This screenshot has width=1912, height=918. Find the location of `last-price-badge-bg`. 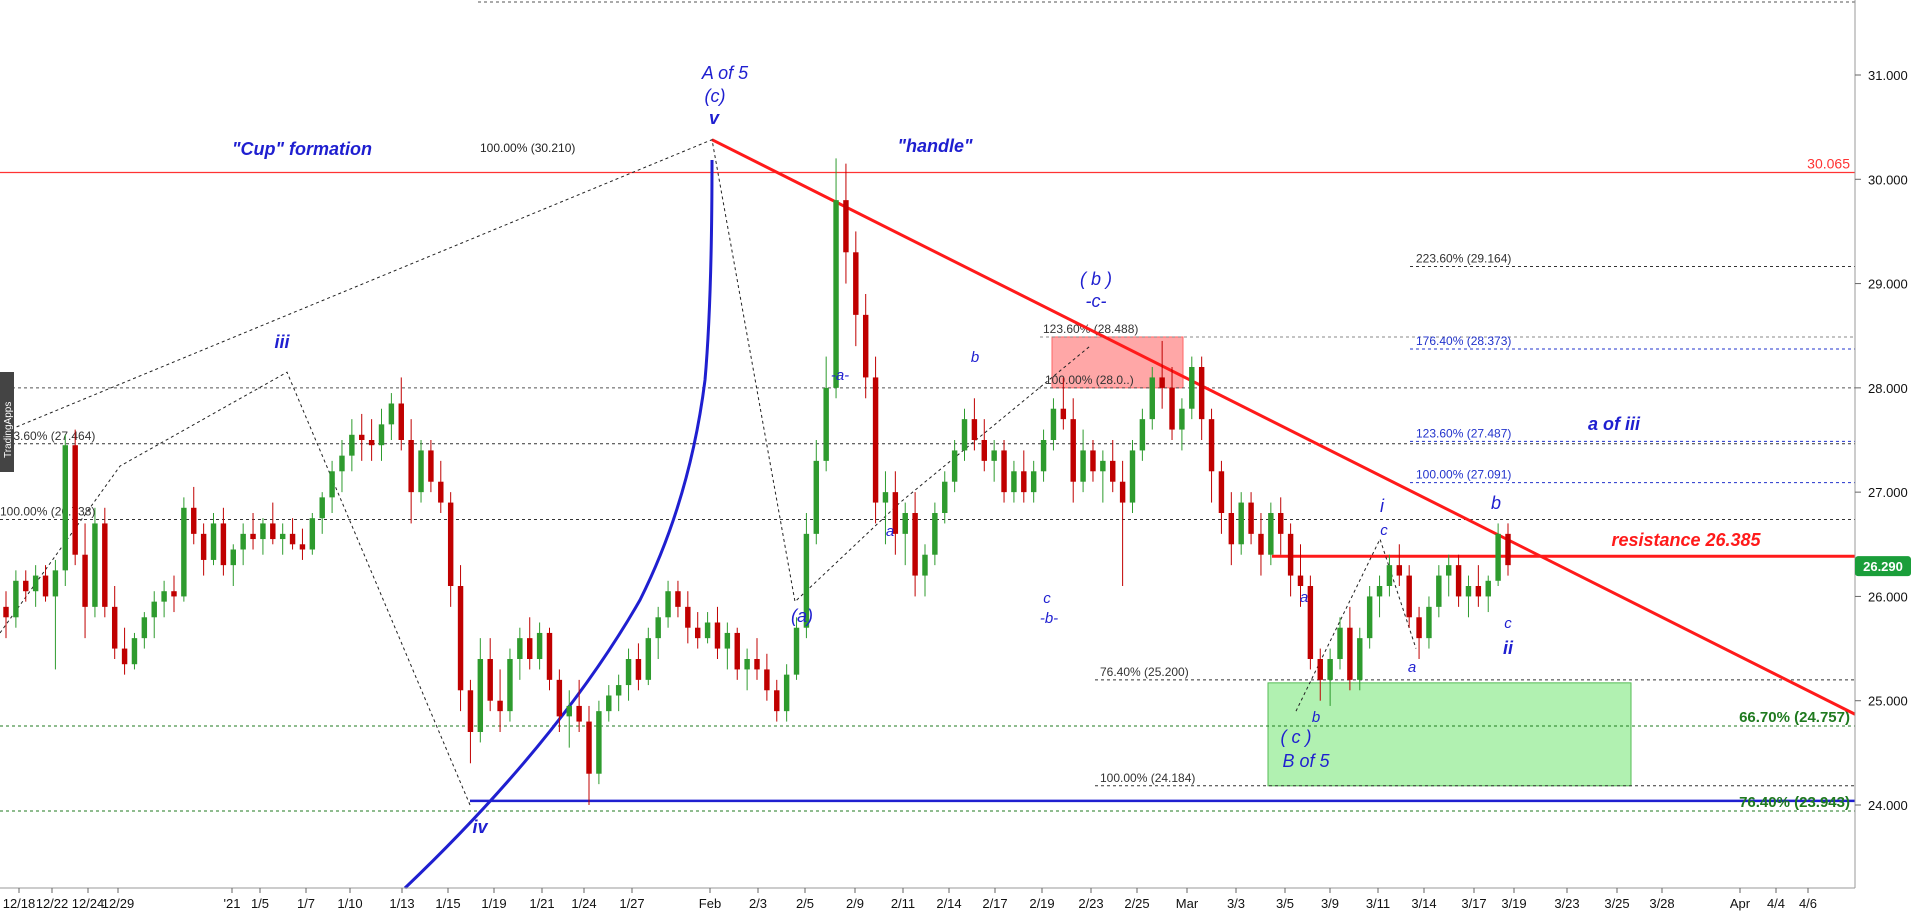

last-price-badge-bg is located at coordinates (1883, 566).